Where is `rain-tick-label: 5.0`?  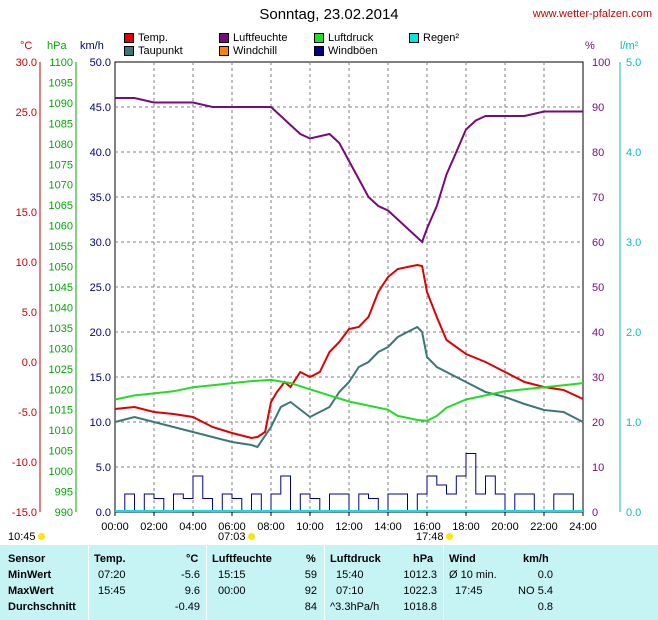
rain-tick-label: 5.0 is located at coordinates (633, 63).